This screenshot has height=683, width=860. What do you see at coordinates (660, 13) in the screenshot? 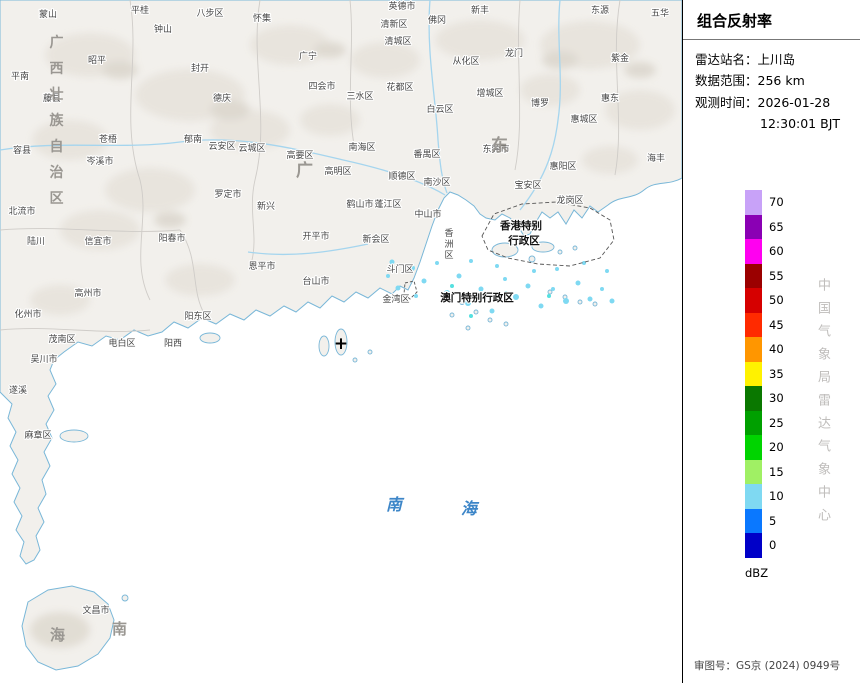
I see `map-label: 五华` at bounding box center [660, 13].